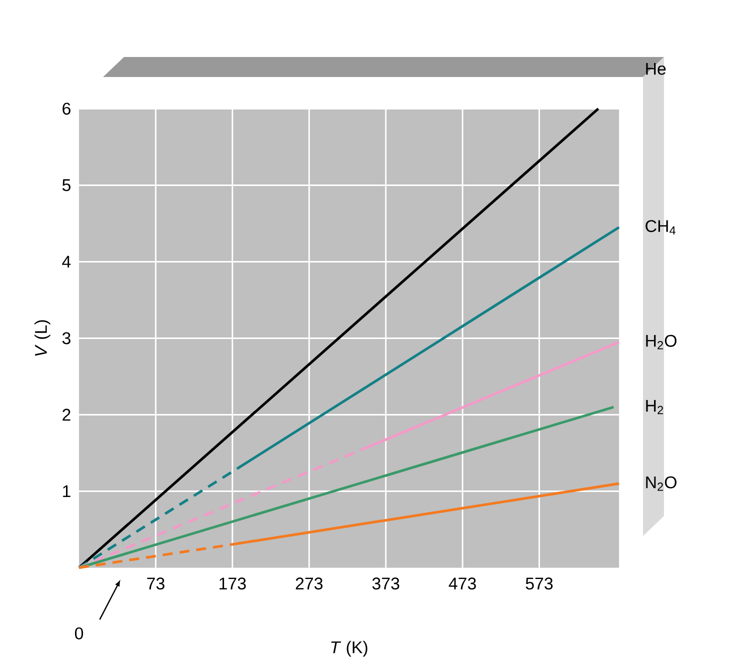  I want to click on series-label: N$_{2}$O, so click(661, 483).